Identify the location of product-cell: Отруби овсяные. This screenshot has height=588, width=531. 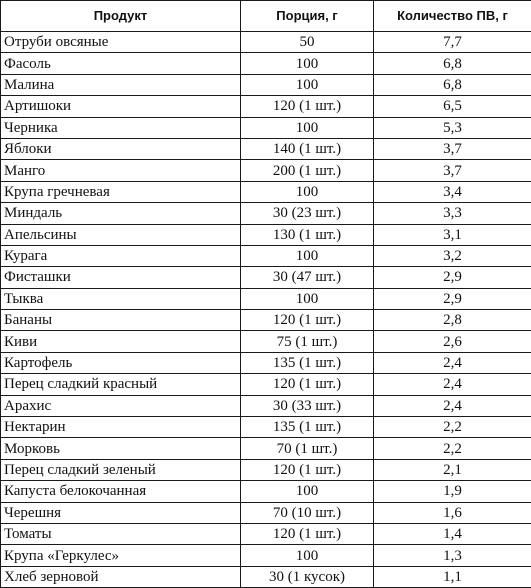
(121, 42).